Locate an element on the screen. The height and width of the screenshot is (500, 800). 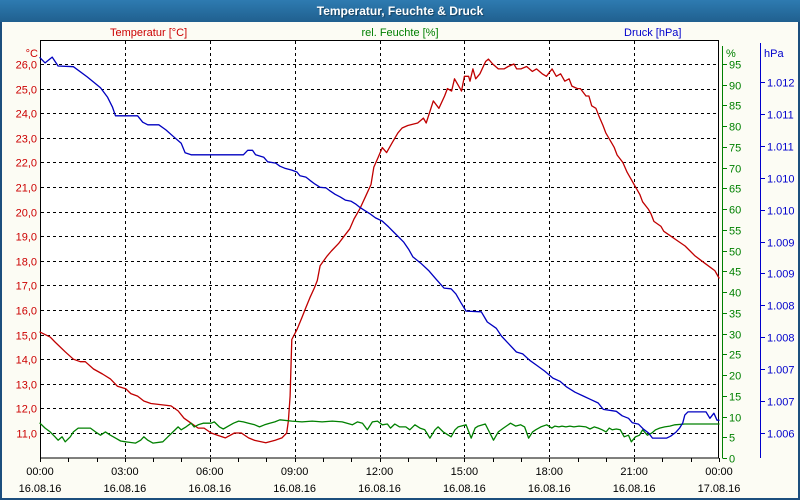
x-time-label: 21:00 is located at coordinates (634, 472).